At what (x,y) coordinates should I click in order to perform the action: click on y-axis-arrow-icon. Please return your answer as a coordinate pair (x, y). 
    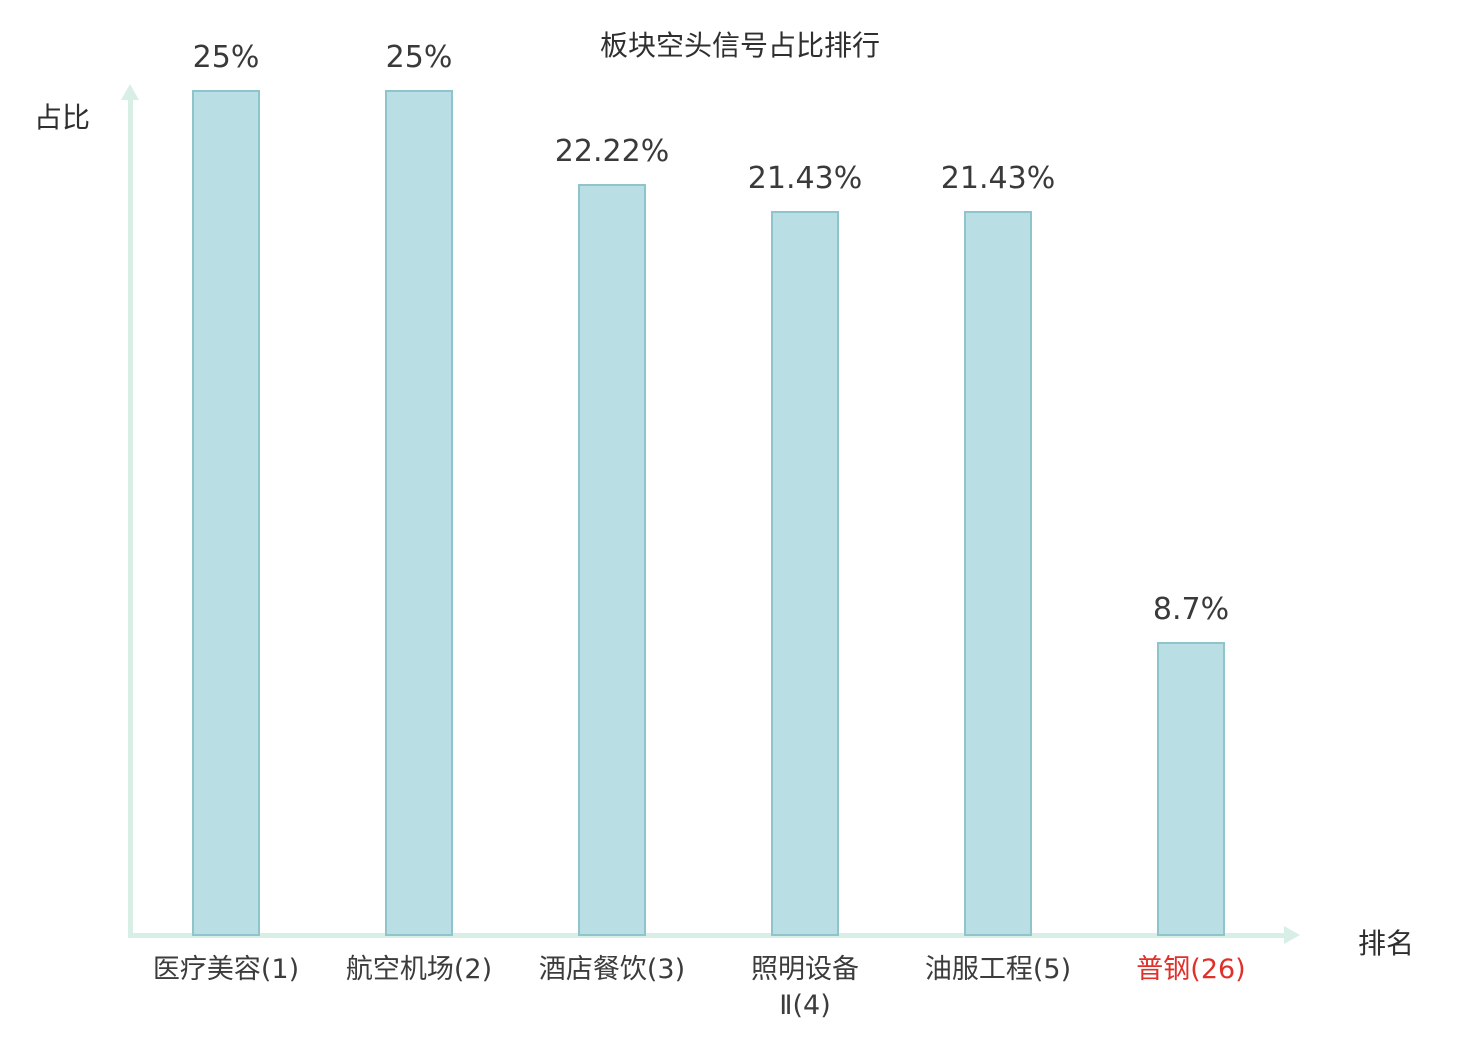
    Looking at the image, I should click on (130, 92).